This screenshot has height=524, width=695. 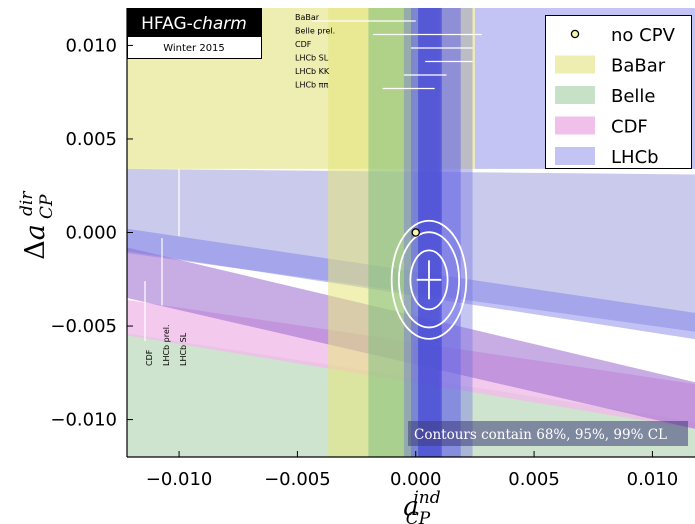 I want to click on y-axis-title-subscript: CP, so click(x=47, y=206).